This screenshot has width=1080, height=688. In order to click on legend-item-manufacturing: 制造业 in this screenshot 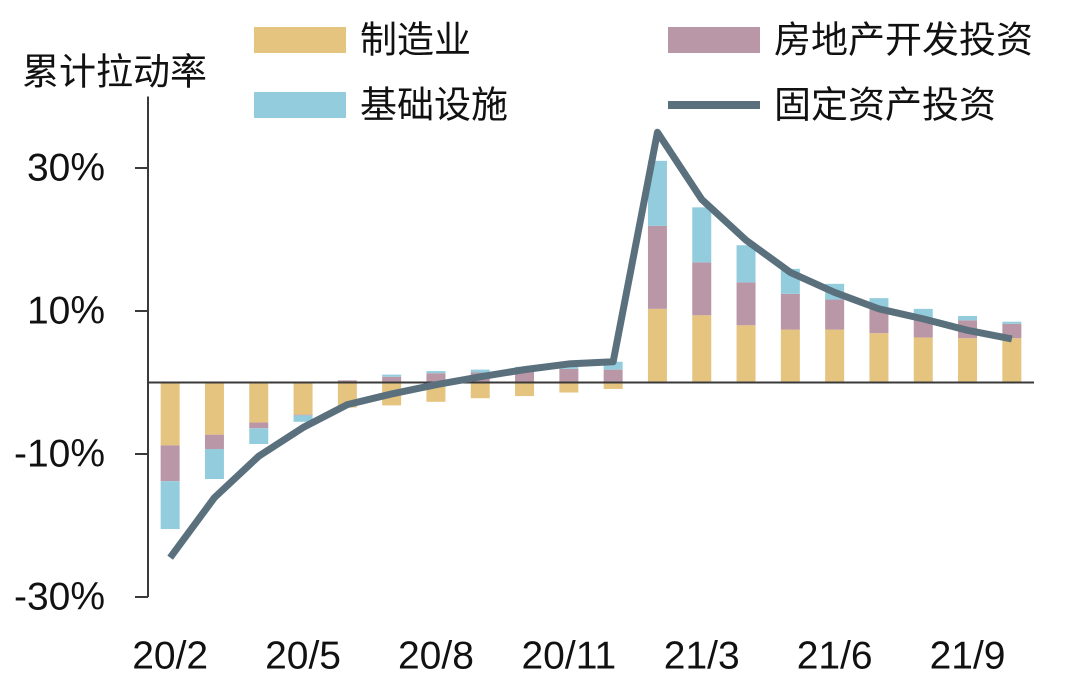, I will do `click(362, 40)`.